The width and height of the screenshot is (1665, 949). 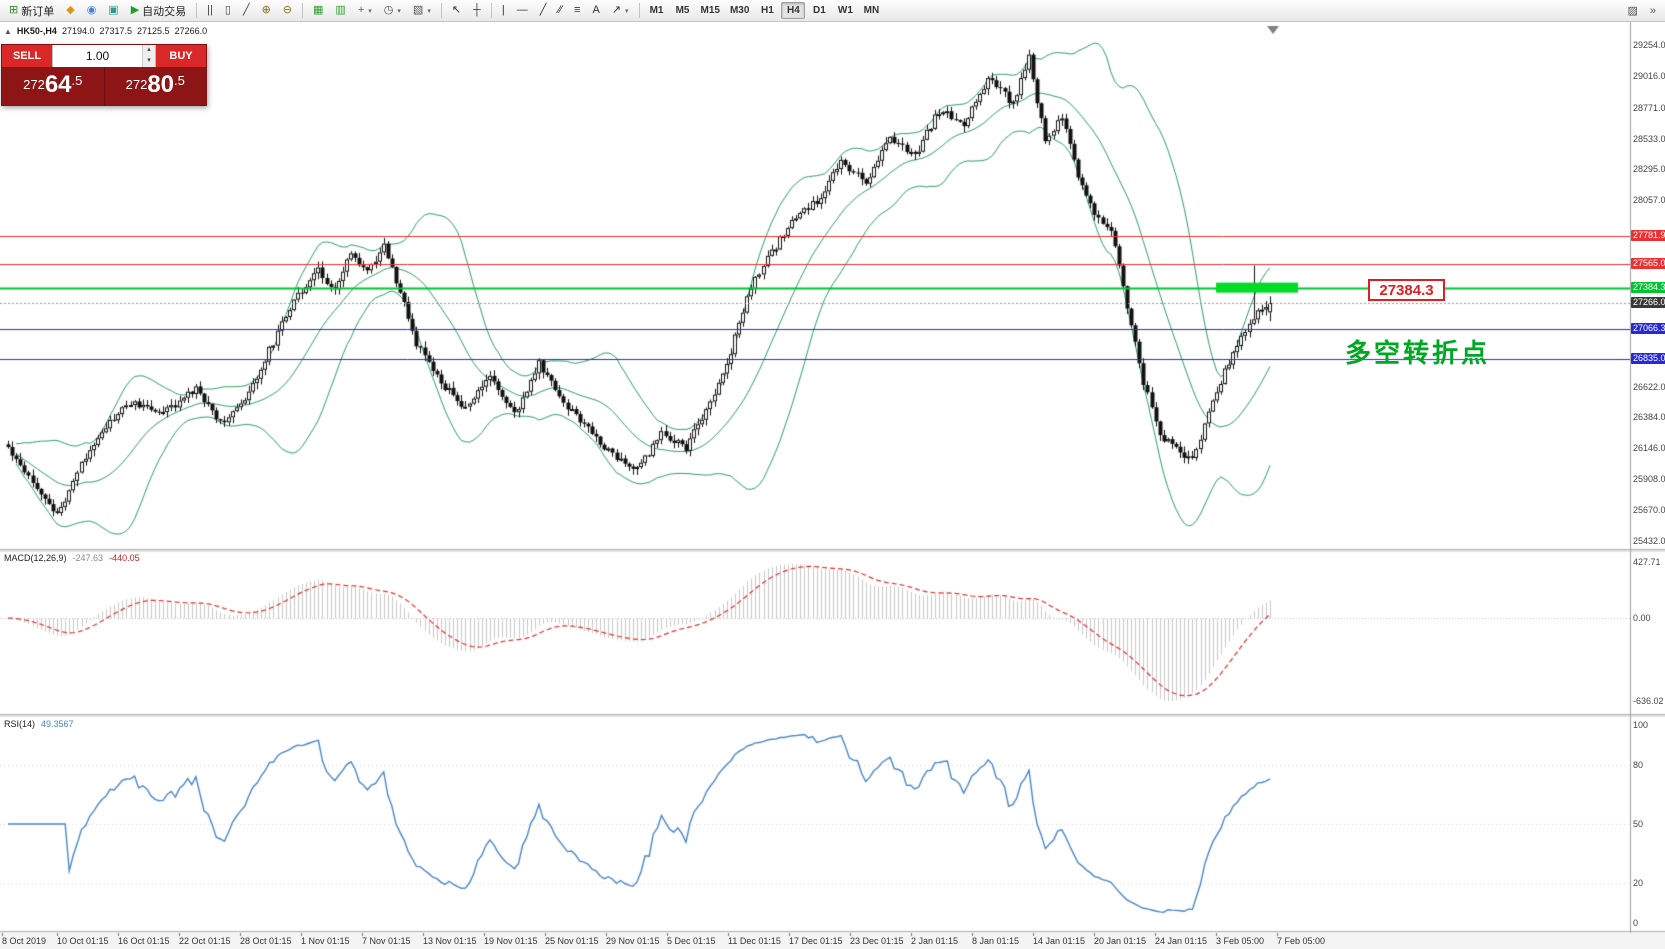 What do you see at coordinates (388, 10) in the screenshot?
I see `periods-icon: ◷` at bounding box center [388, 10].